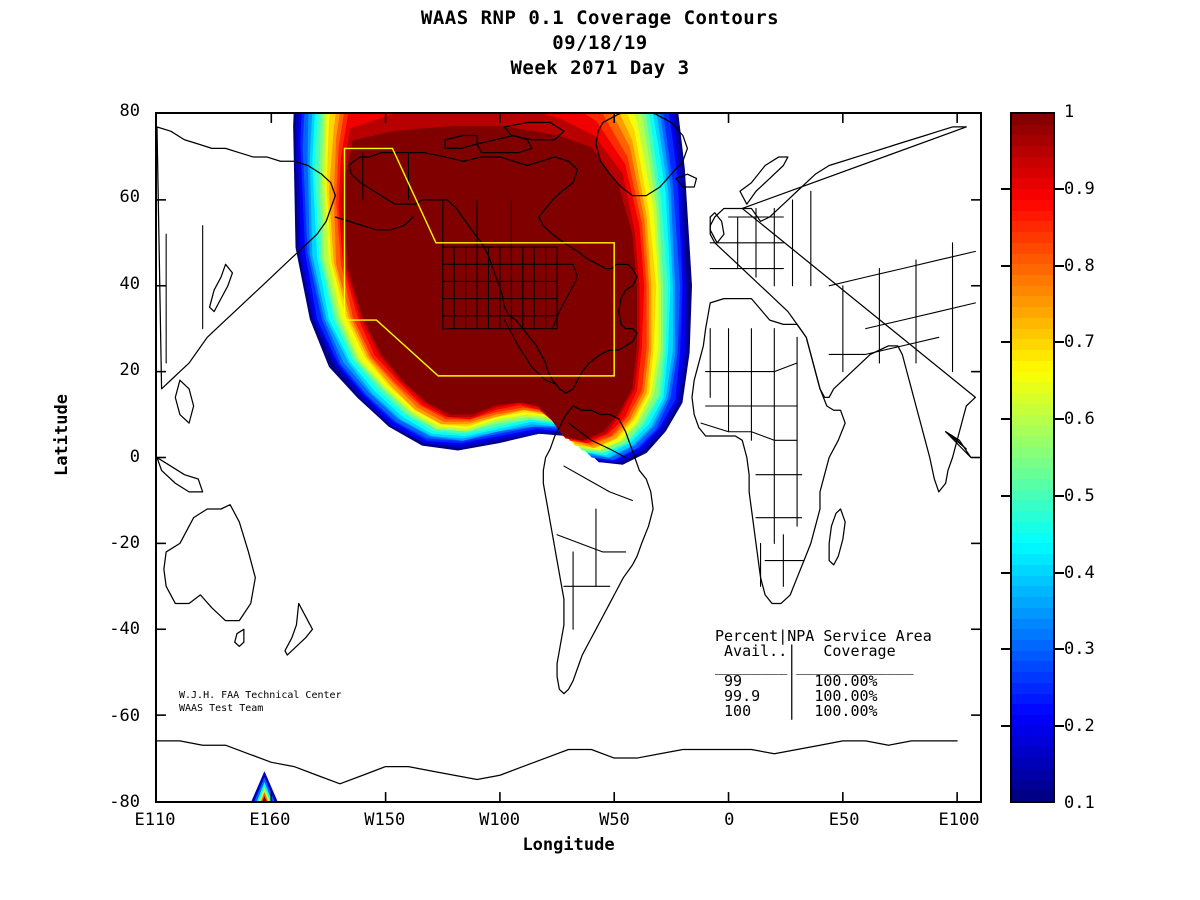  What do you see at coordinates (1079, 726) in the screenshot?
I see `colorbar-tick-label: 0.2` at bounding box center [1079, 726].